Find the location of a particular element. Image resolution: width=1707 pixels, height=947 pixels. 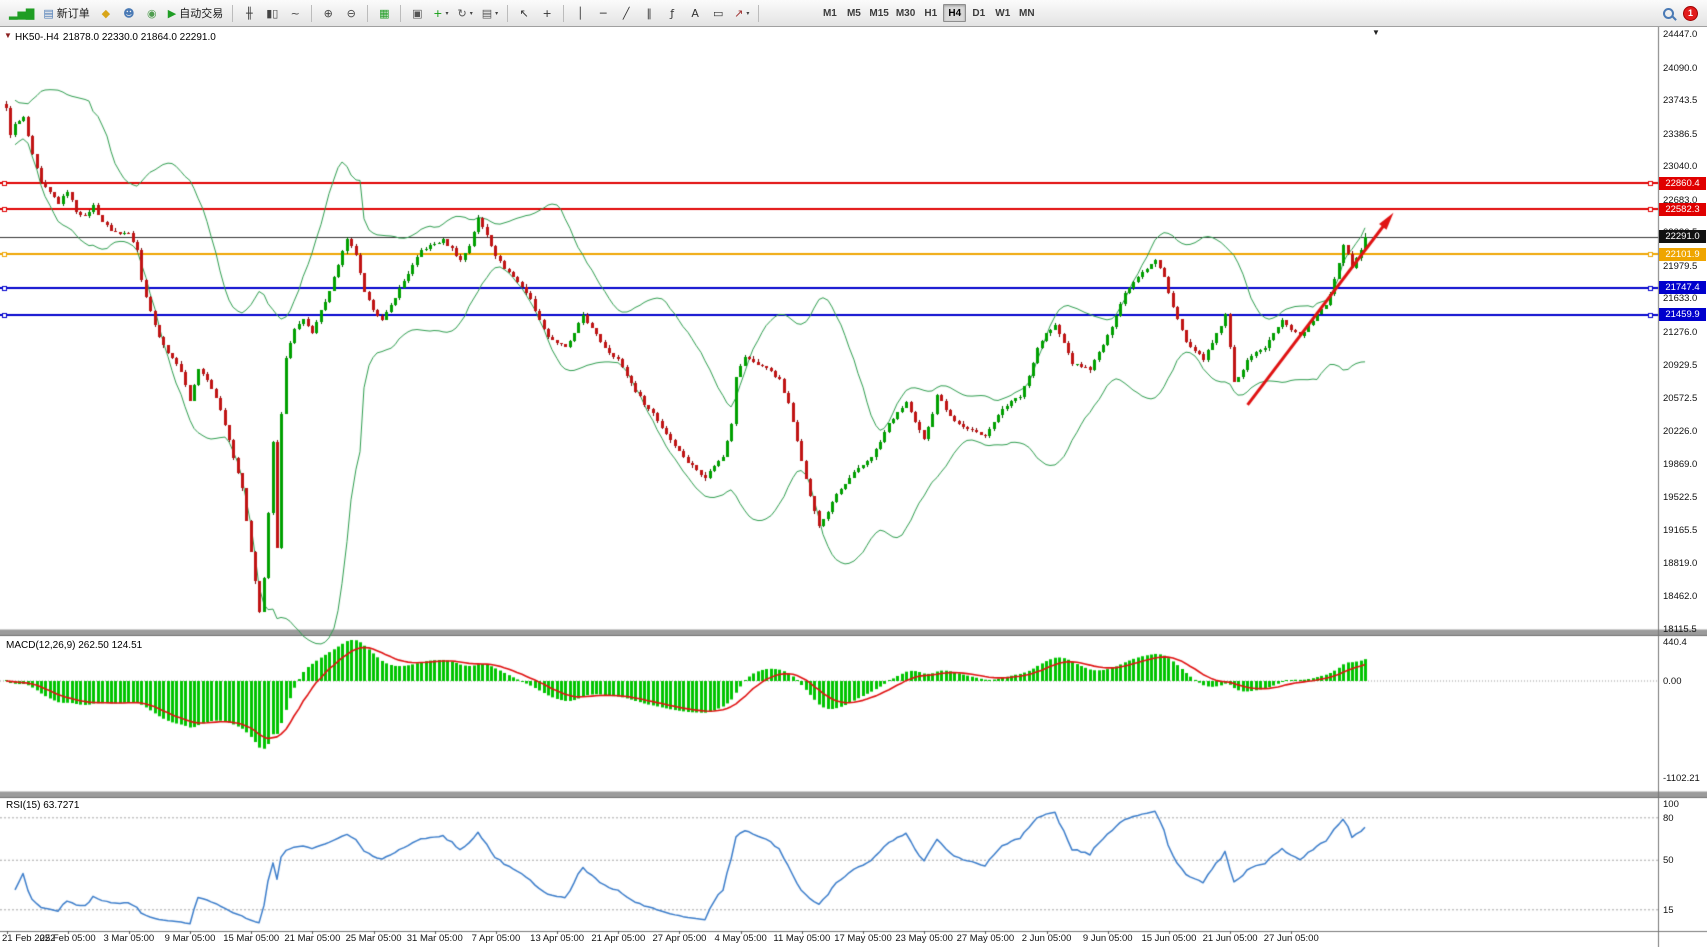

timeframe-m15-button: M15 is located at coordinates (879, 13).